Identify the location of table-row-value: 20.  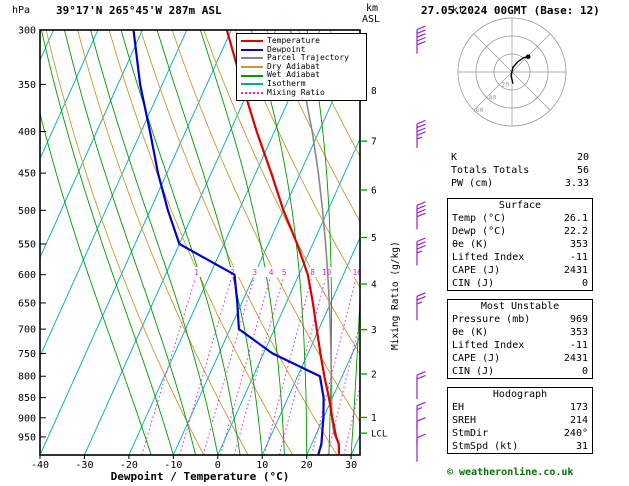
(582, 157).